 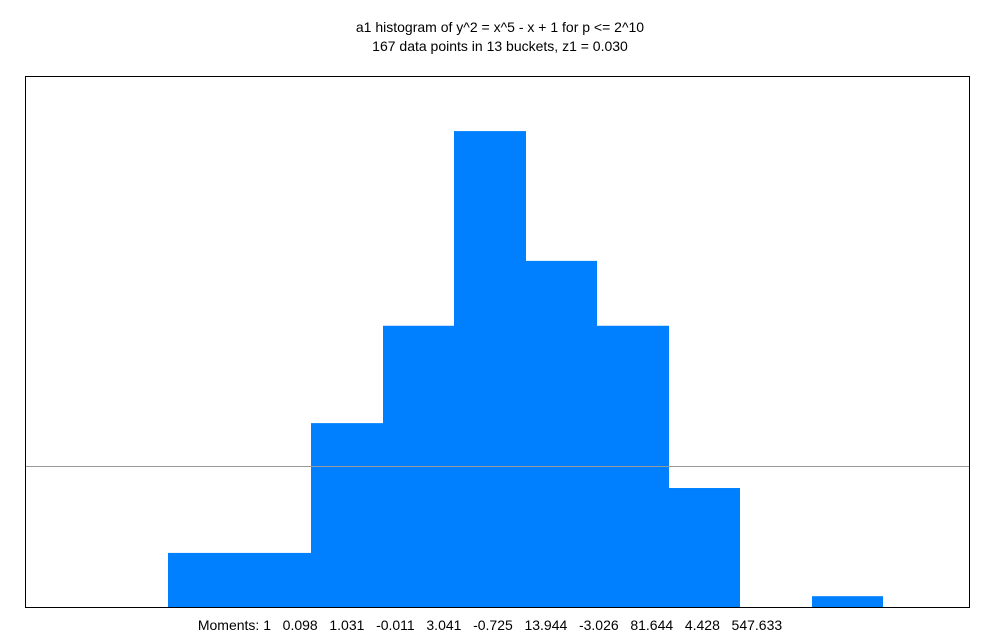 I want to click on moment-value: 1, so click(x=273, y=625).